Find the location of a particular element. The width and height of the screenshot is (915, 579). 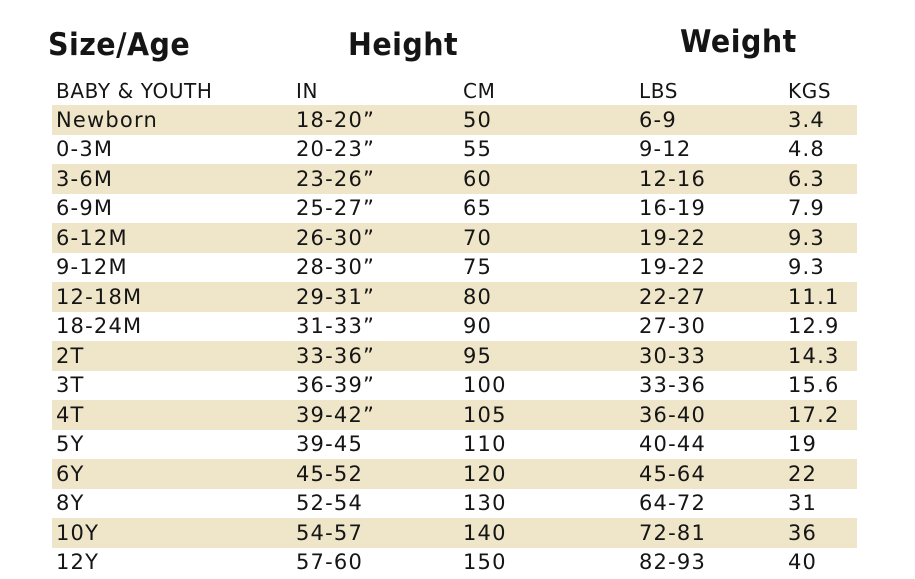

table-row: 10Y 54-57 140 72-81 36 is located at coordinates (457, 533).